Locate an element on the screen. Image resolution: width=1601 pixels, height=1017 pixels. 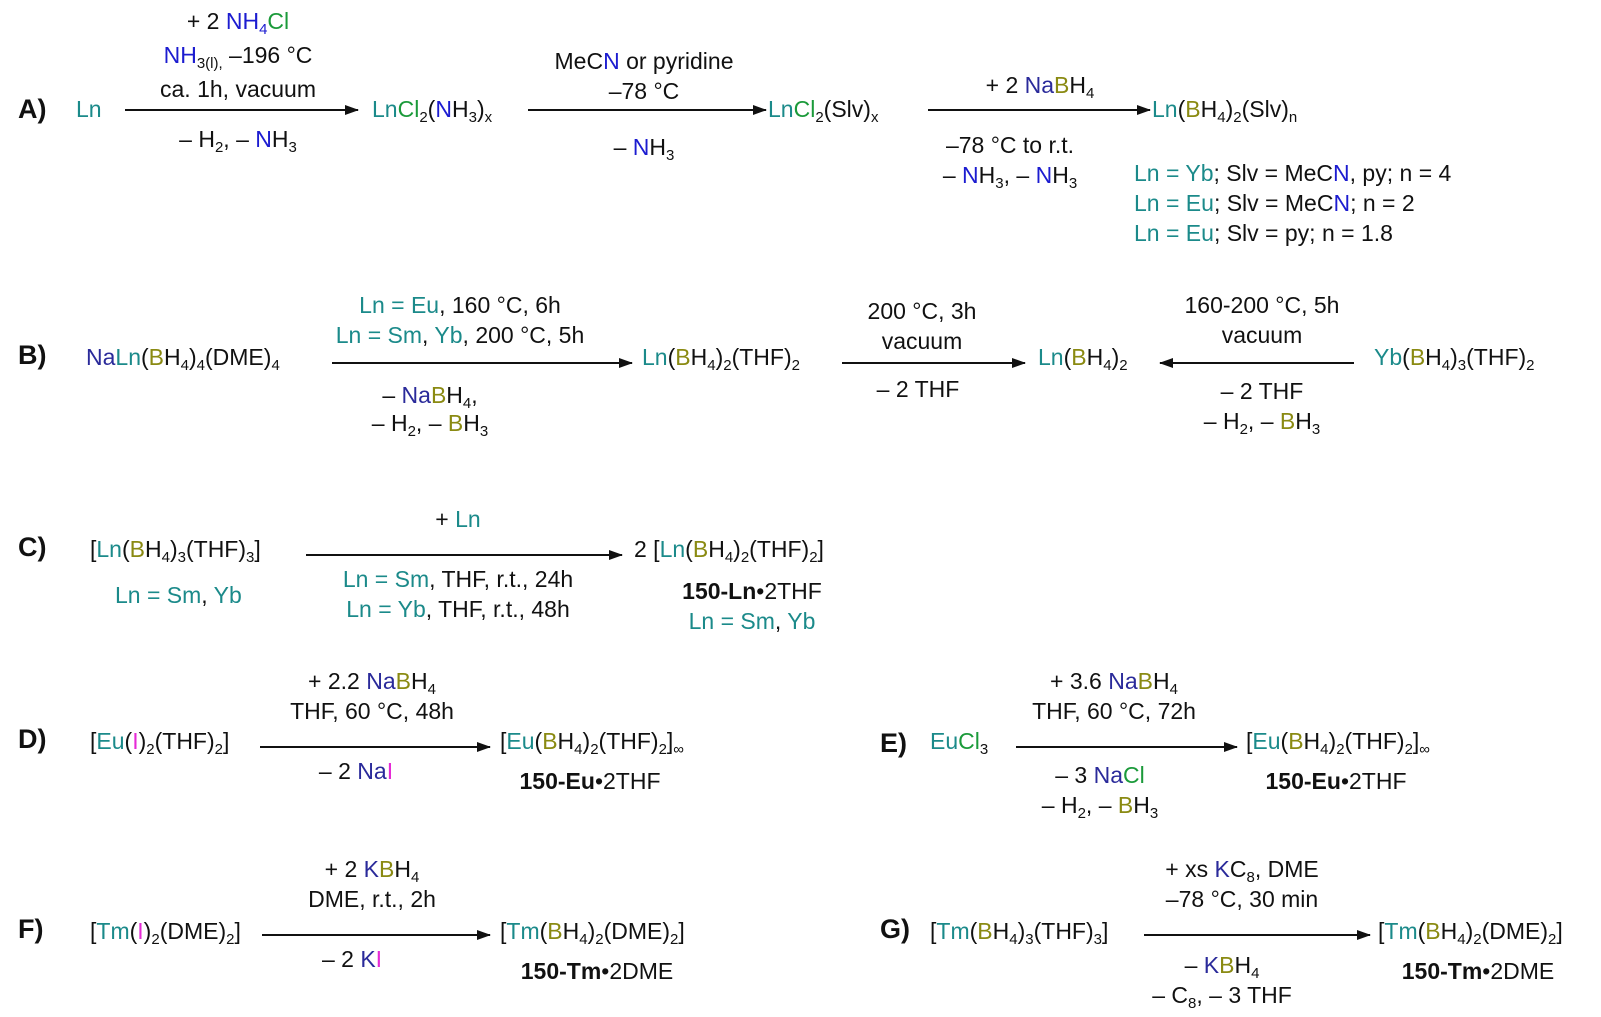
scheme-F-product-name: 150-Tm•2DME is located at coordinates (597, 971).